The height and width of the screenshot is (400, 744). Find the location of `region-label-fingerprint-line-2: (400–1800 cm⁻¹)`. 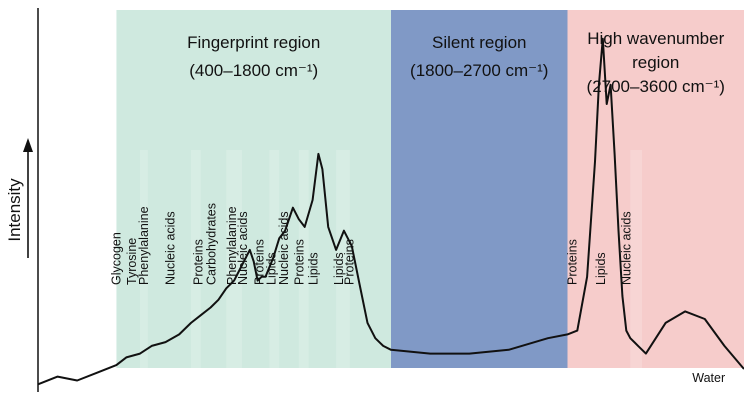

region-label-fingerprint-line-2: (400–1800 cm⁻¹) is located at coordinates (253, 70).